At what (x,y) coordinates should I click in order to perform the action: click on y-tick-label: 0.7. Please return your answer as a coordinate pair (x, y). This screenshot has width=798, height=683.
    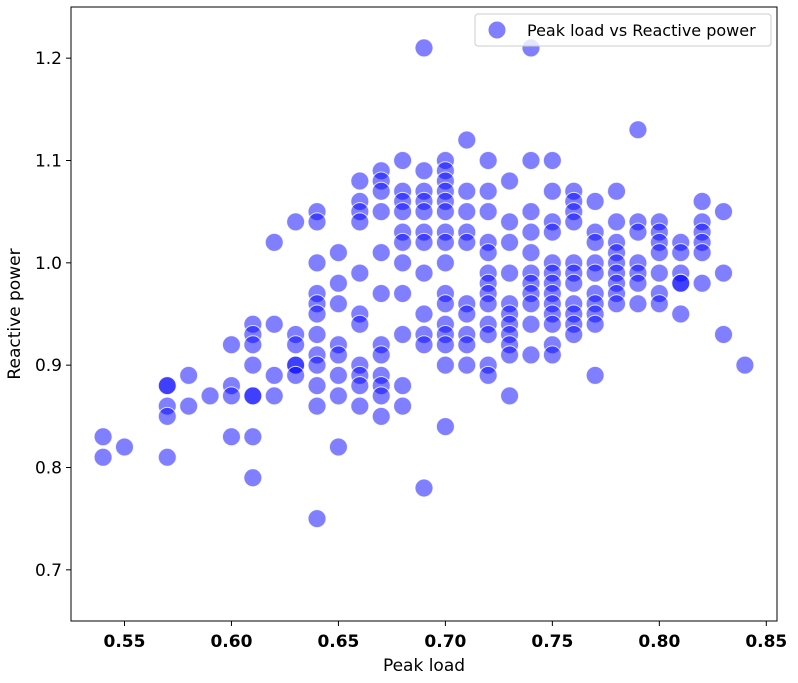
    Looking at the image, I should click on (48, 571).